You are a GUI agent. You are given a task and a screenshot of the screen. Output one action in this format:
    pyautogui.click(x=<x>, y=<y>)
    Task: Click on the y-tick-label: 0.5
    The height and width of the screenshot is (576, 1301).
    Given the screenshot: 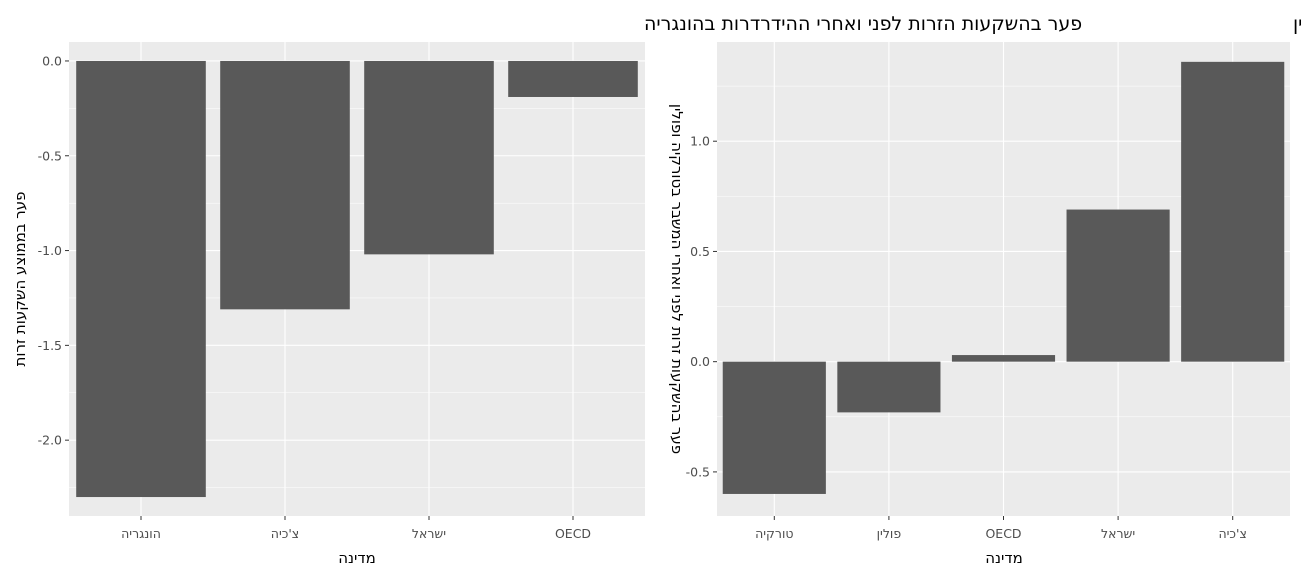 What is the action you would take?
    pyautogui.click(x=700, y=251)
    